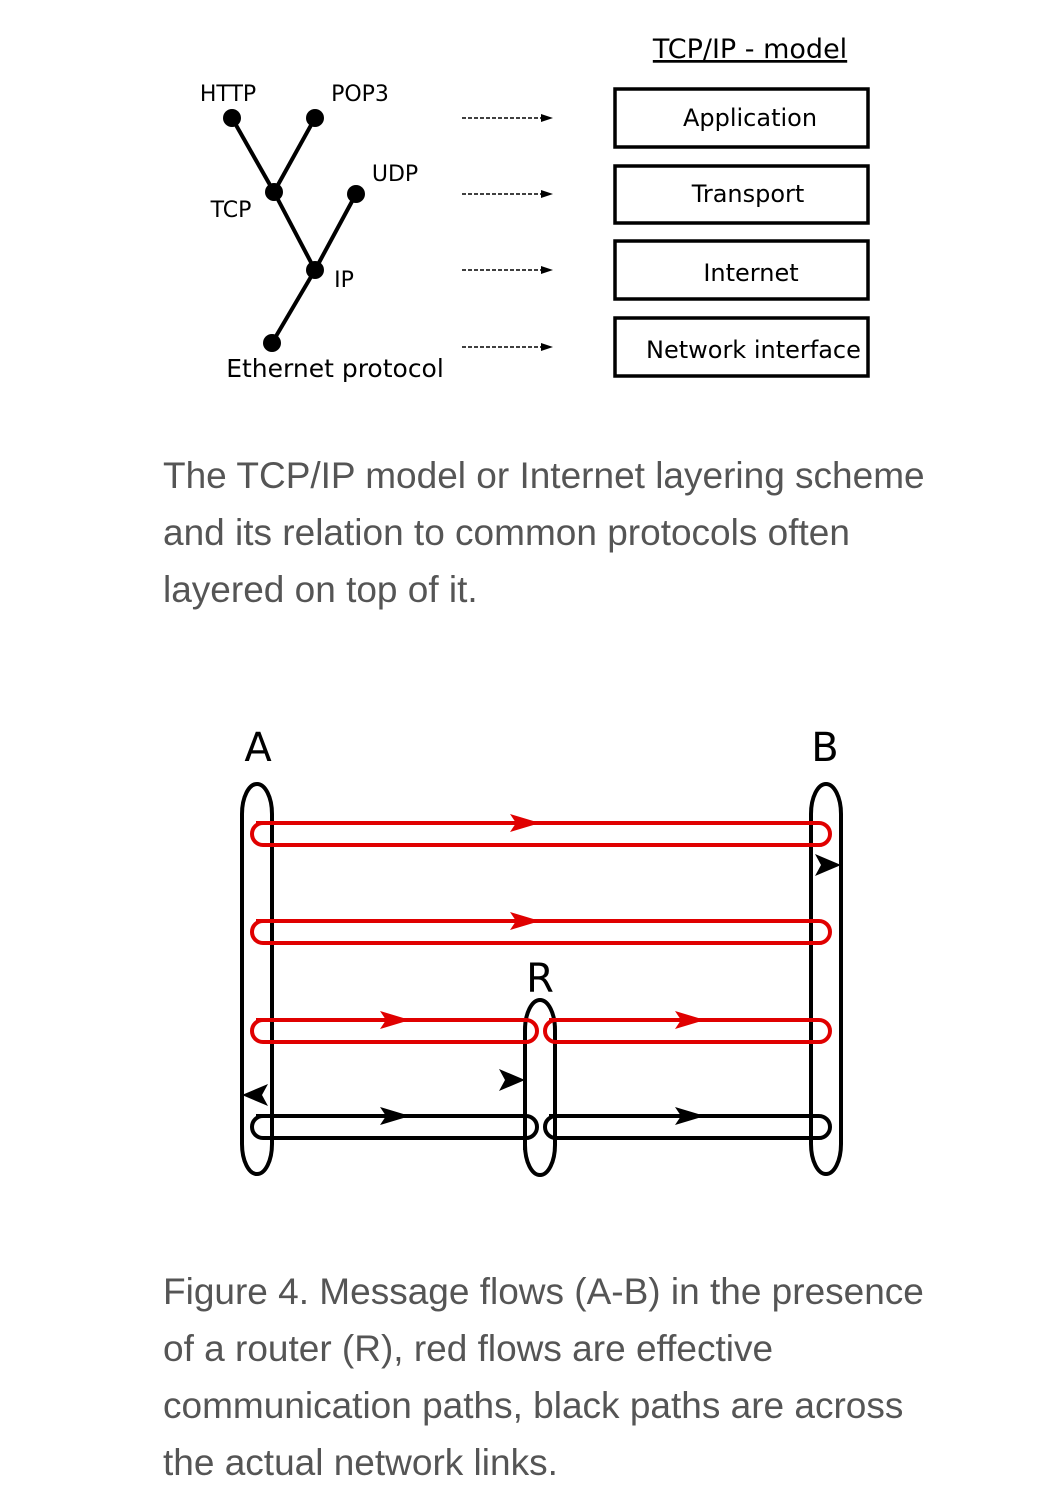 The height and width of the screenshot is (1505, 1044). Describe the element at coordinates (507, 232) in the screenshot. I see `mapping-arrows` at that location.